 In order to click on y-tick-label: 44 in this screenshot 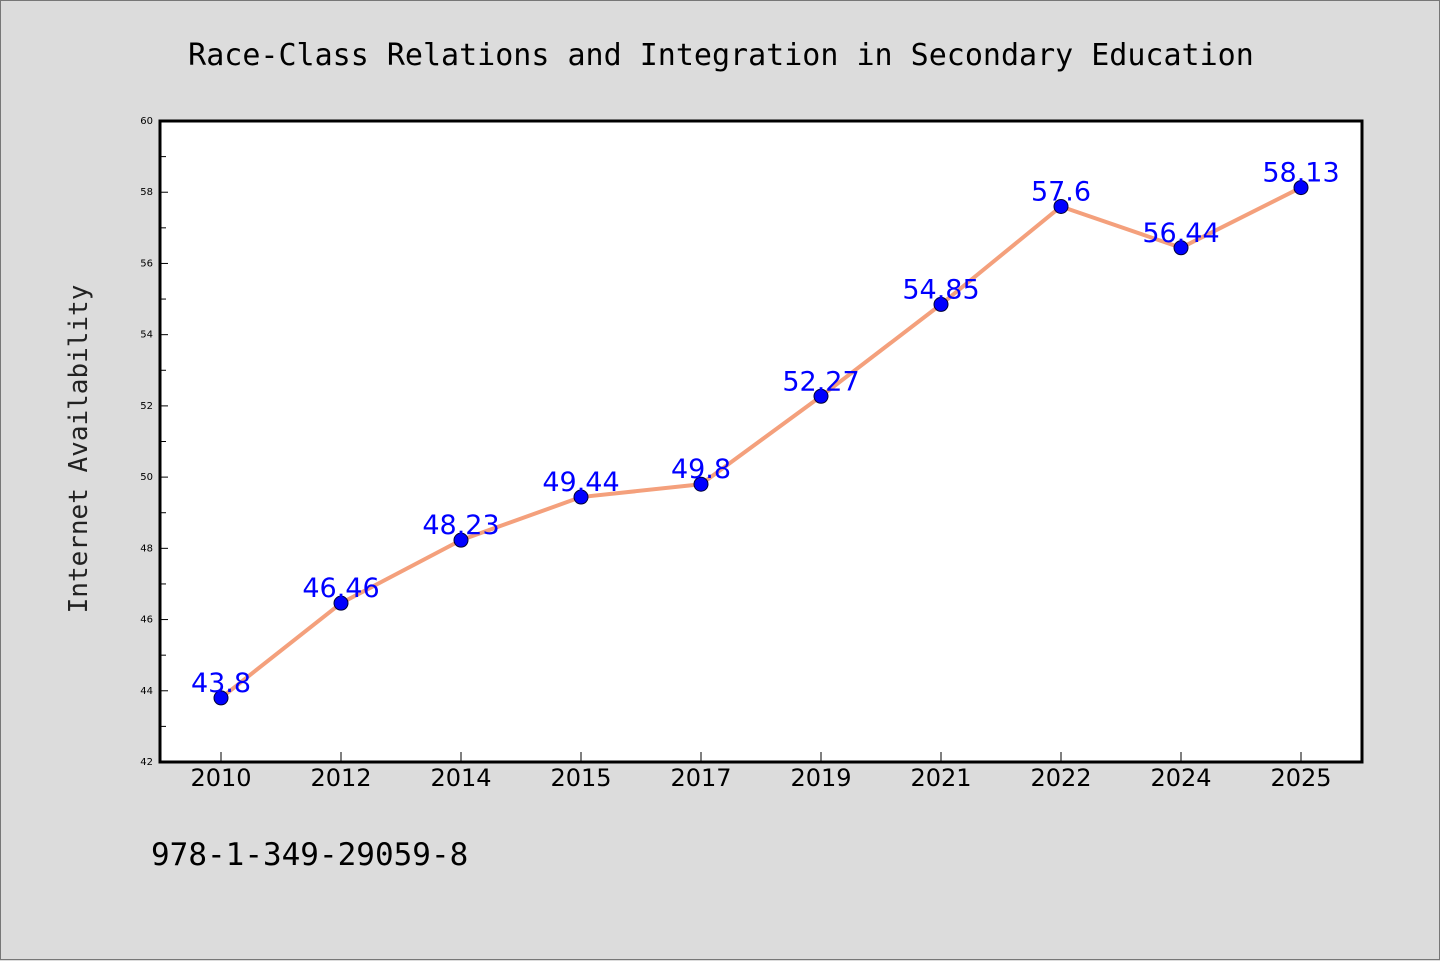, I will do `click(146, 691)`.